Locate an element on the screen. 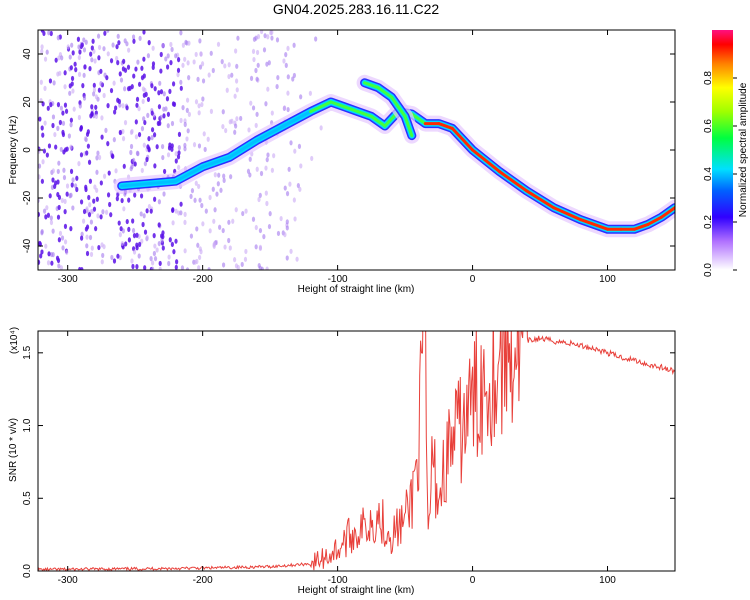  colorbar-tick-label: 0.2 is located at coordinates (708, 222).